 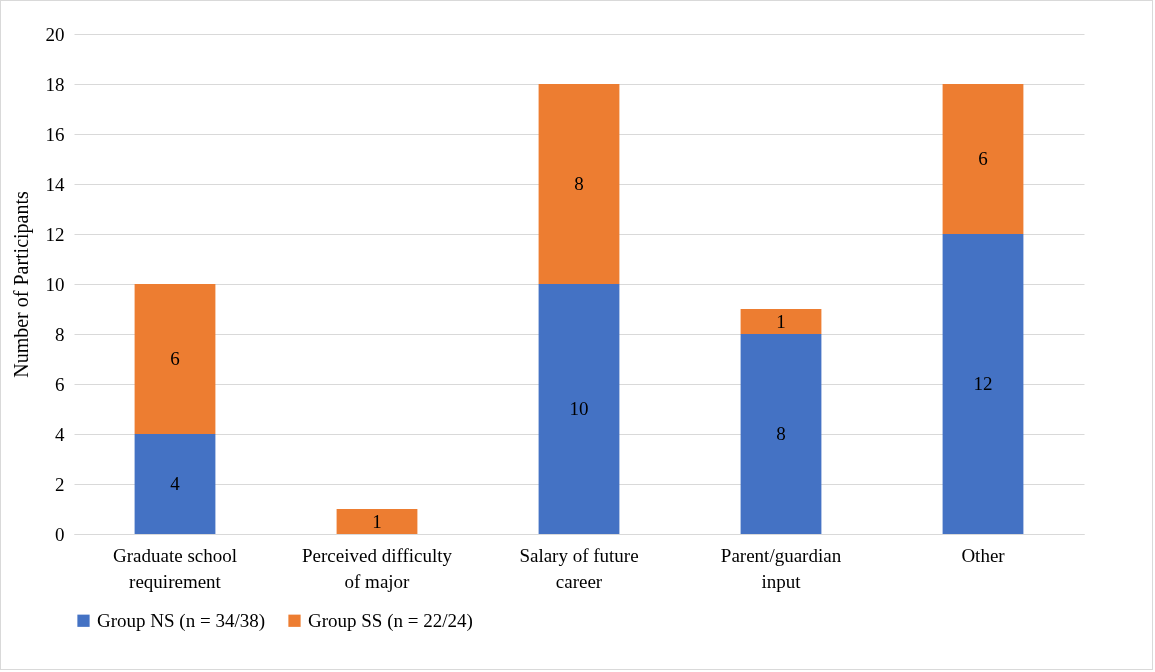 What do you see at coordinates (60, 534) in the screenshot?
I see `y-tick-label: 0` at bounding box center [60, 534].